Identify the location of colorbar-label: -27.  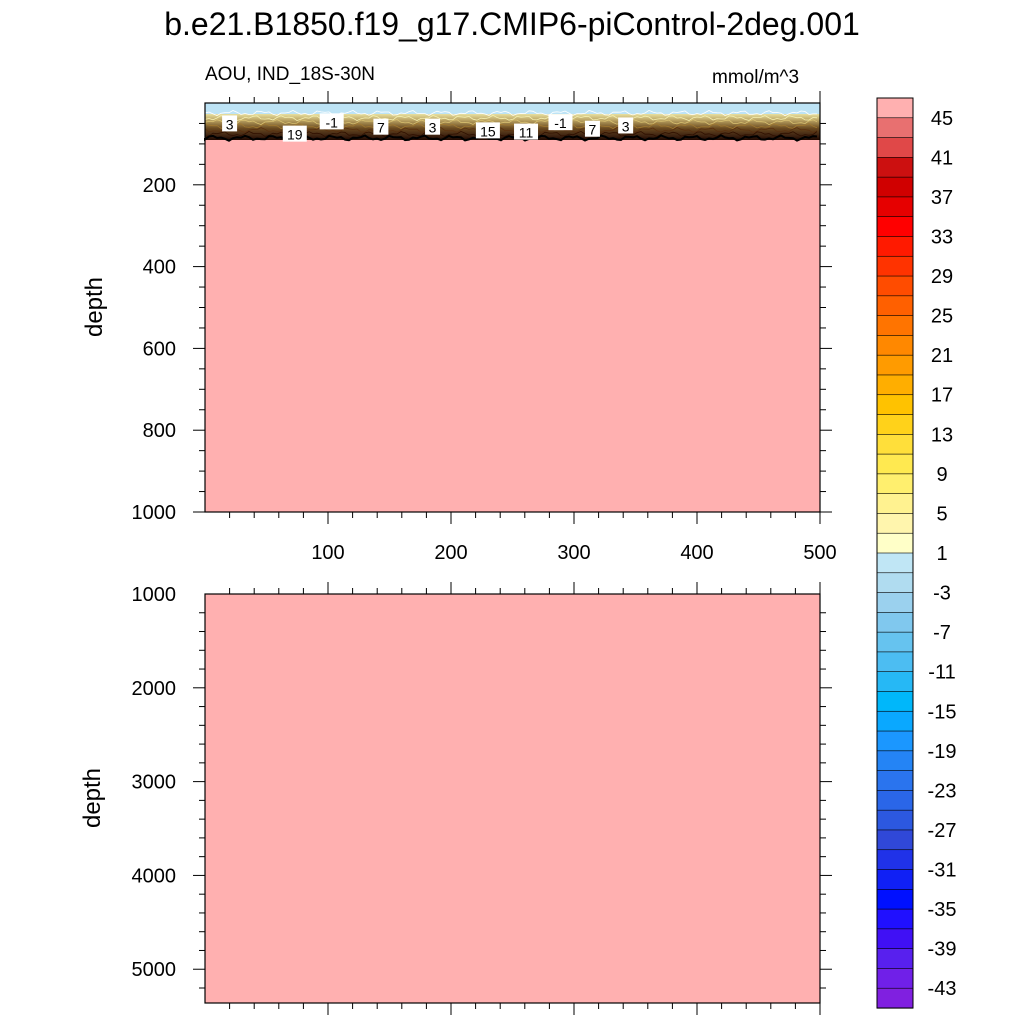
(942, 831).